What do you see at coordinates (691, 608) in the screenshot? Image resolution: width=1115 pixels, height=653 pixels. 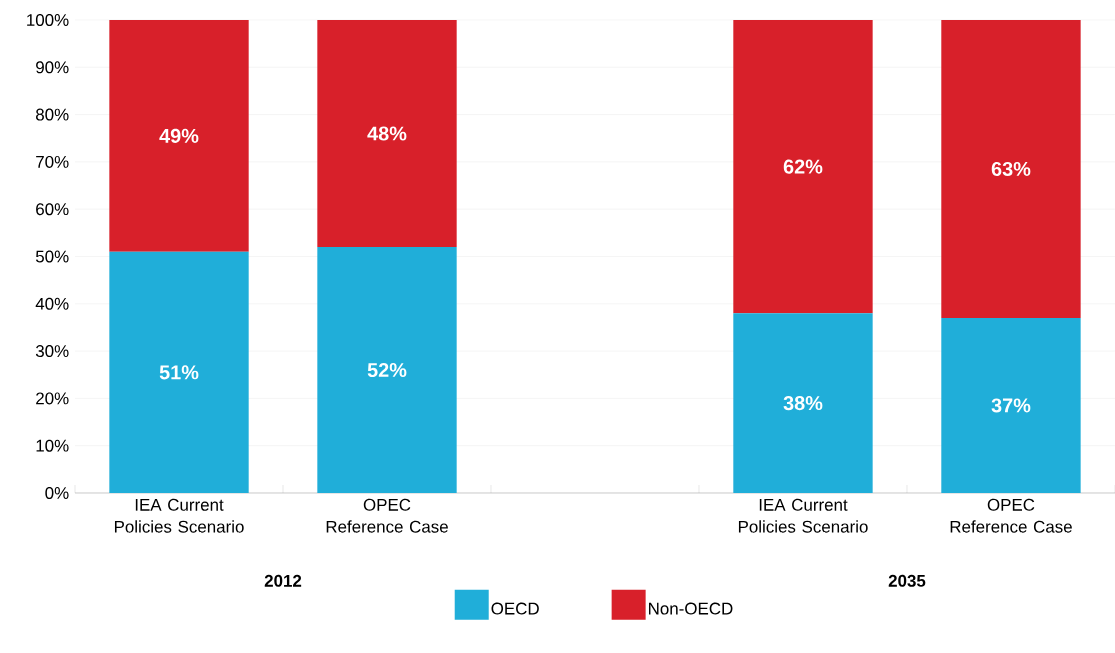 I see `legend-label: Non-OECD` at bounding box center [691, 608].